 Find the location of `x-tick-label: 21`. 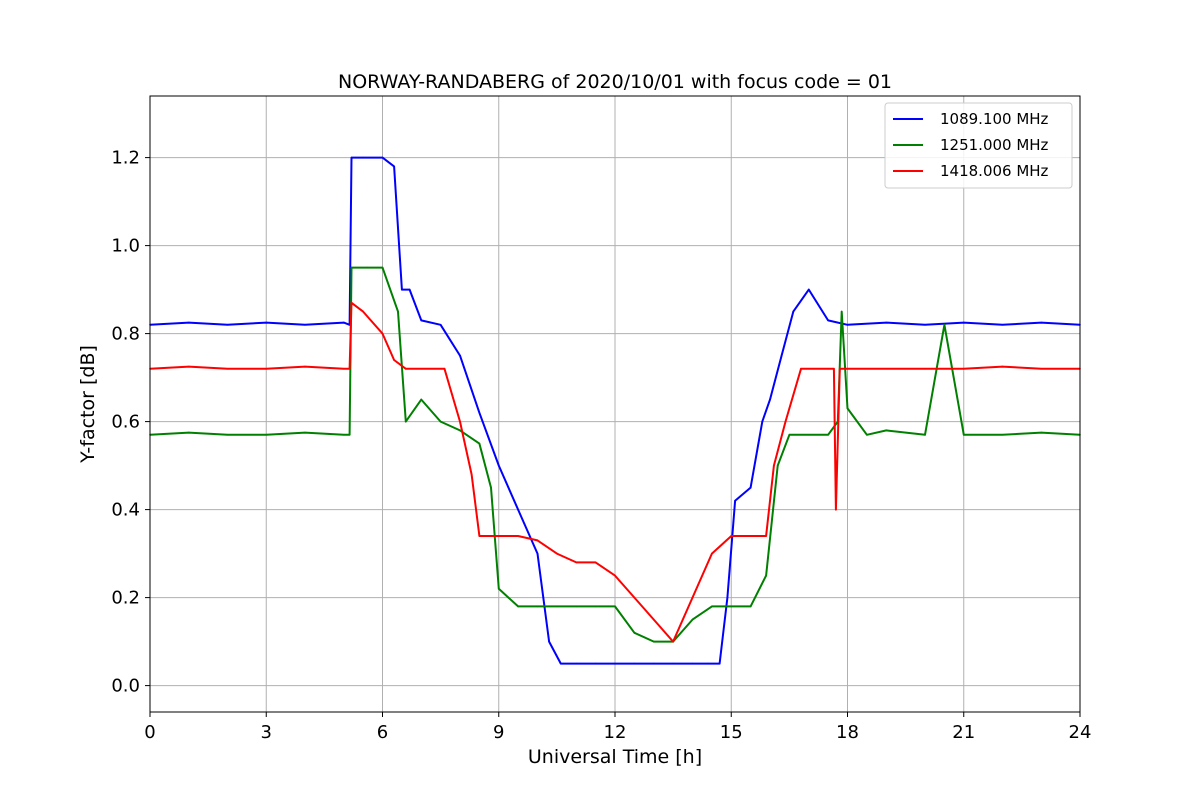

x-tick-label: 21 is located at coordinates (963, 732).